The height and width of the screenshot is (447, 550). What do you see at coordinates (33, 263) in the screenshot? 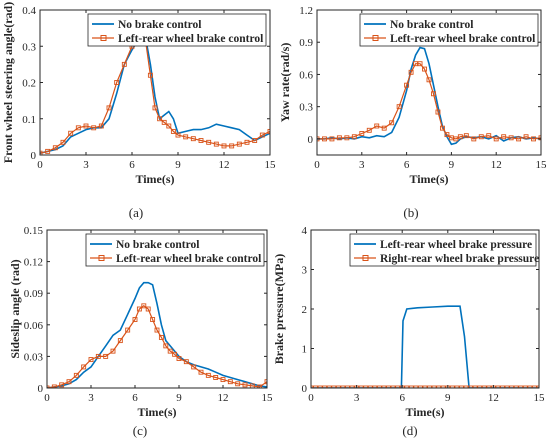
I see `y-tick-label: 0.12` at bounding box center [33, 263].